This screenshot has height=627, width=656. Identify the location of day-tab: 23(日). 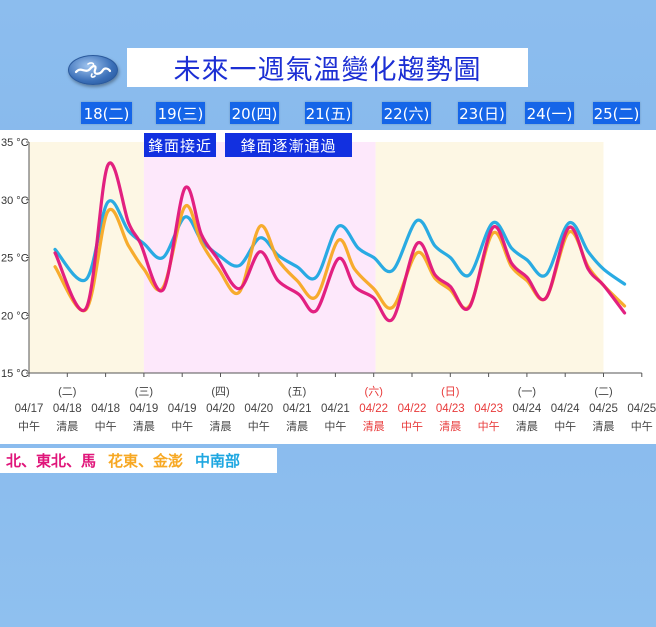
(482, 113).